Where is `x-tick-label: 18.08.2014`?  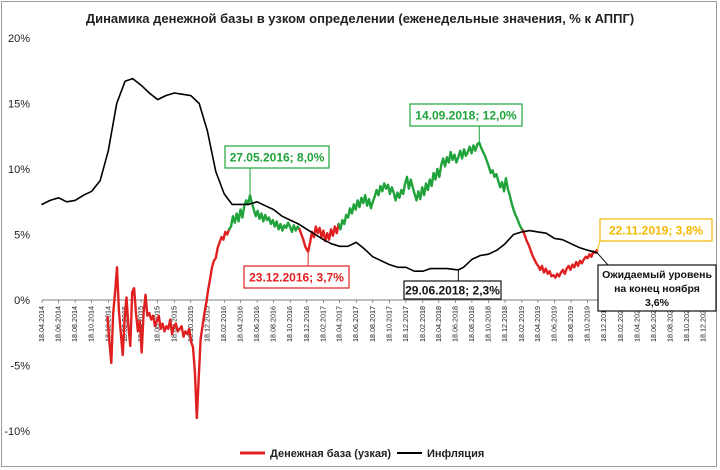 x-tick-label: 18.08.2014 is located at coordinates (74, 324).